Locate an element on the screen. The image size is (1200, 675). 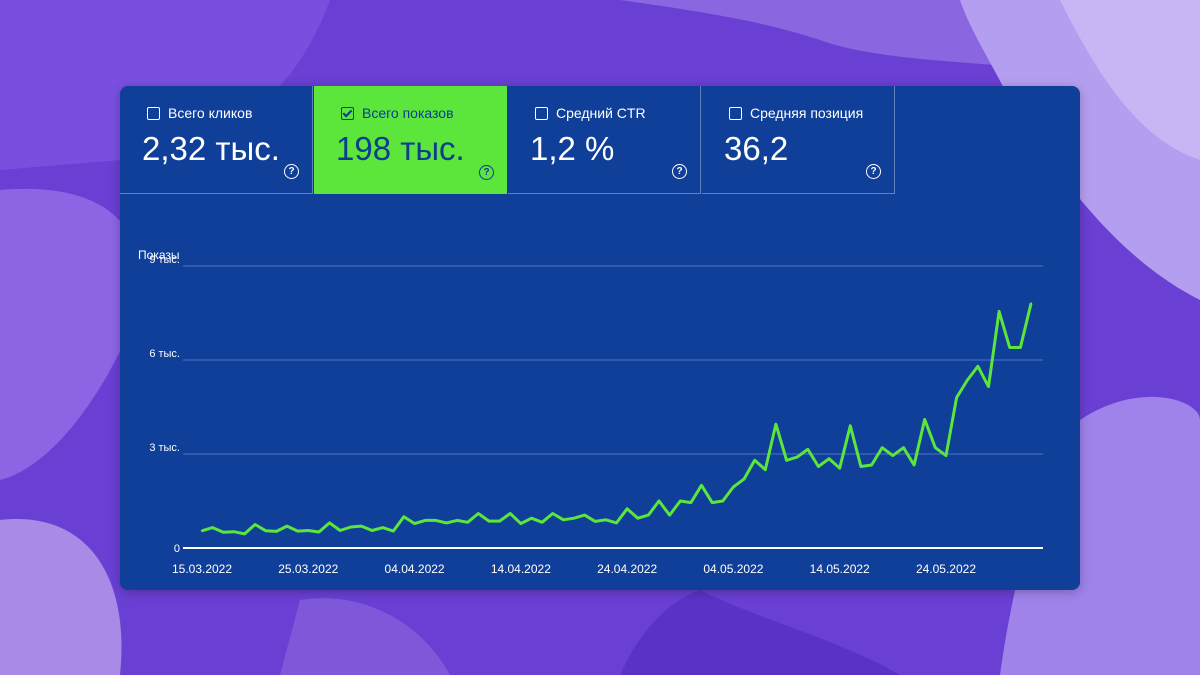
metric-card-clicks: Всего кликов 2,32 тыс. ? is located at coordinates (216, 140).